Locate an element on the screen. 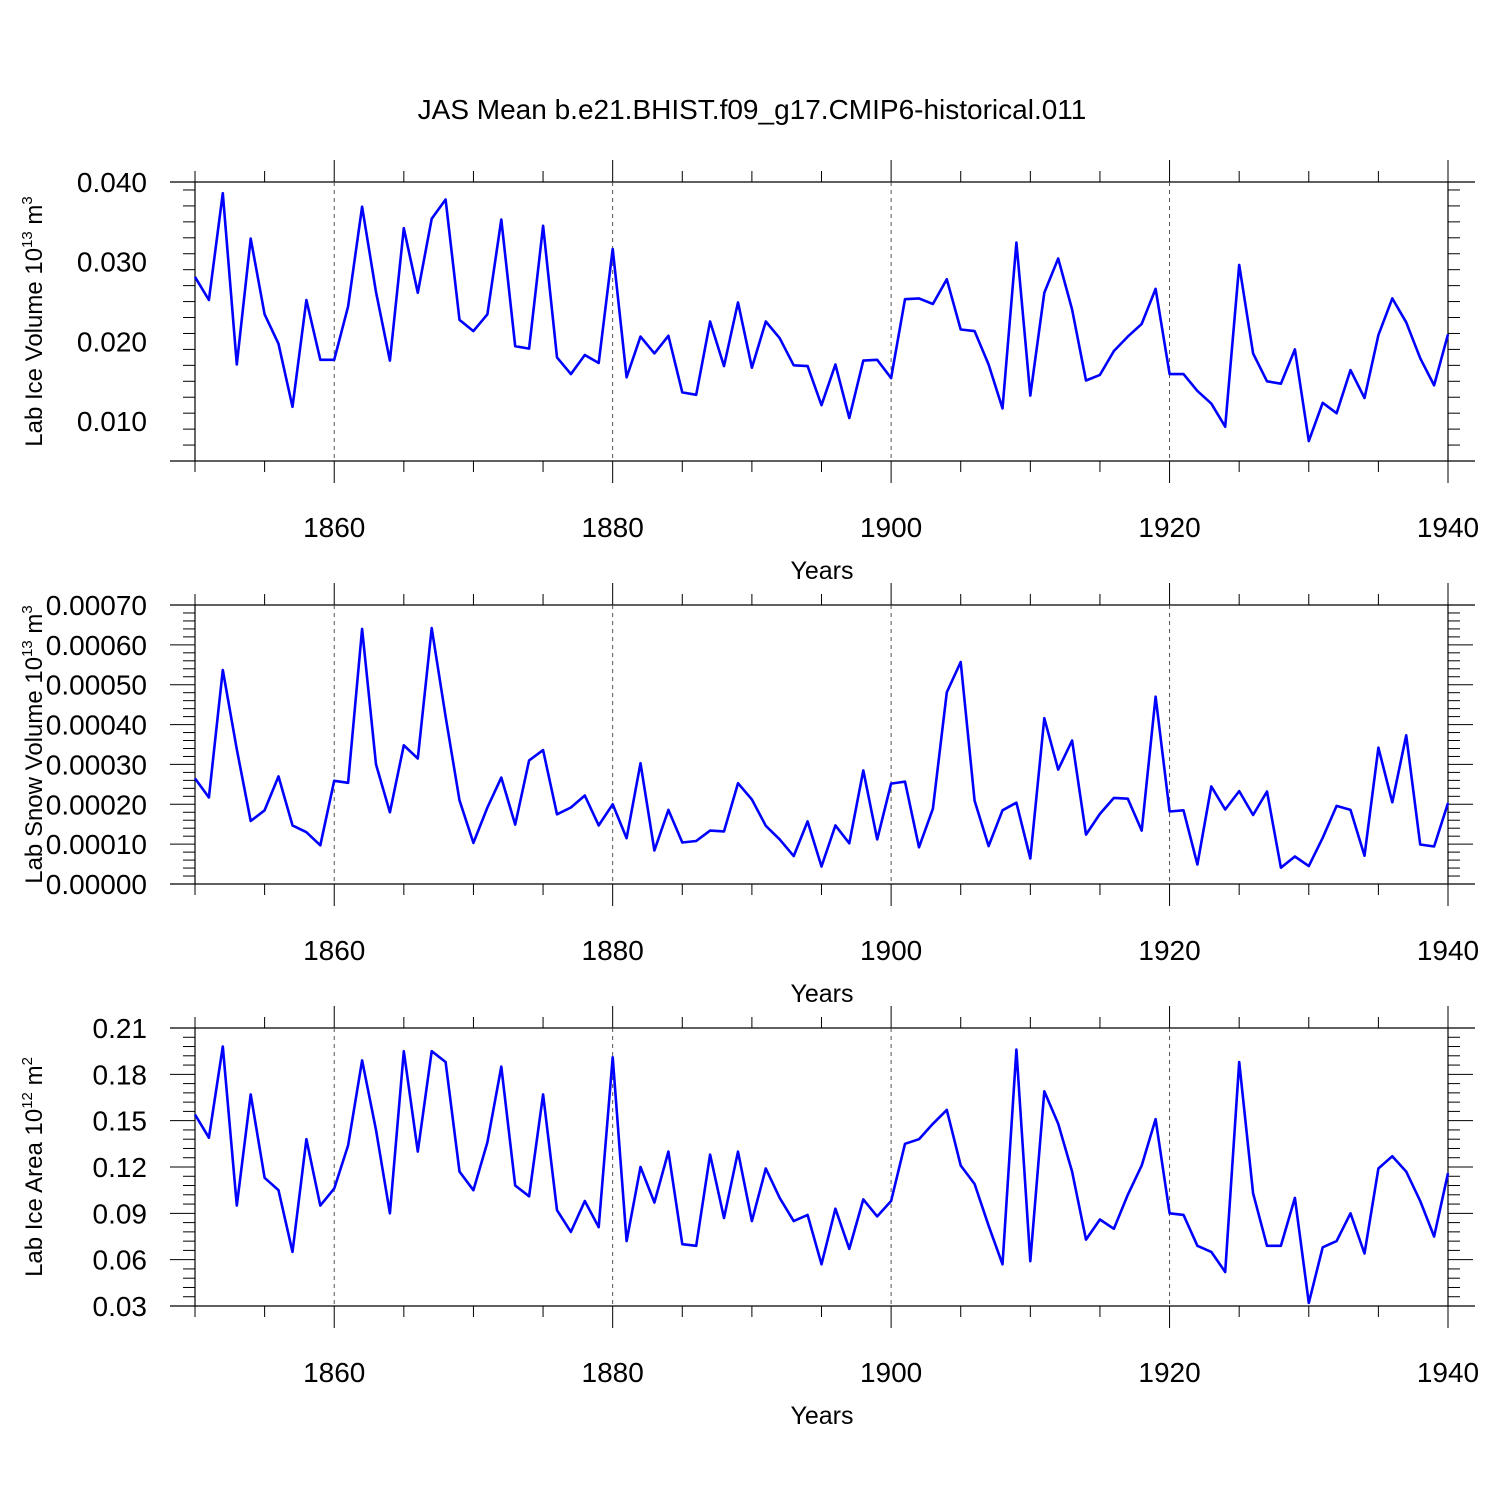 The image size is (1500, 1500). y-tick-label-0: 0.010 is located at coordinates (112, 421).